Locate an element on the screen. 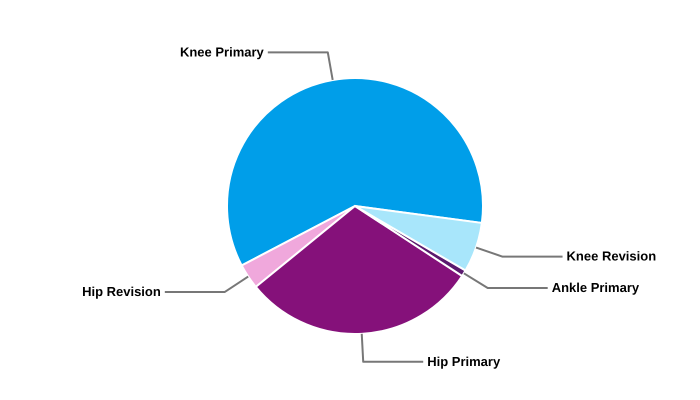 Image resolution: width=700 pixels, height=400 pixels. slice-label: Hip Revision is located at coordinates (121, 291).